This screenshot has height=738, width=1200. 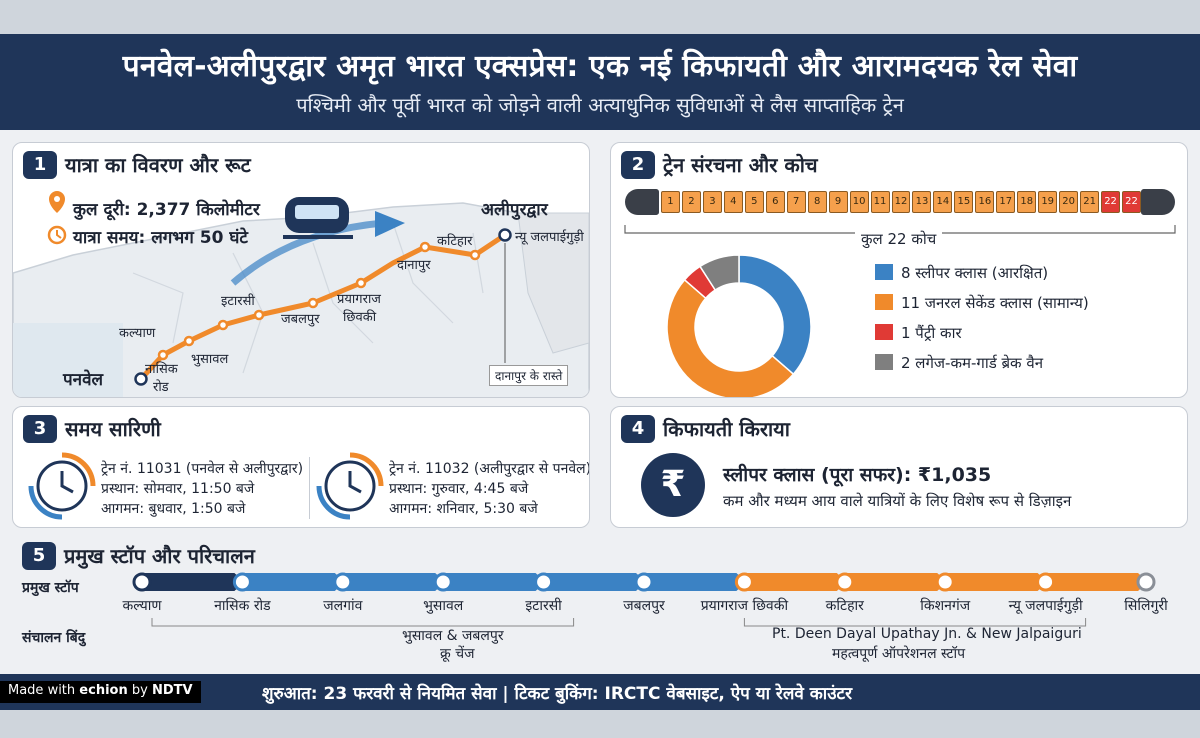 I want to click on stop-label: भुसावल, so click(x=443, y=606).